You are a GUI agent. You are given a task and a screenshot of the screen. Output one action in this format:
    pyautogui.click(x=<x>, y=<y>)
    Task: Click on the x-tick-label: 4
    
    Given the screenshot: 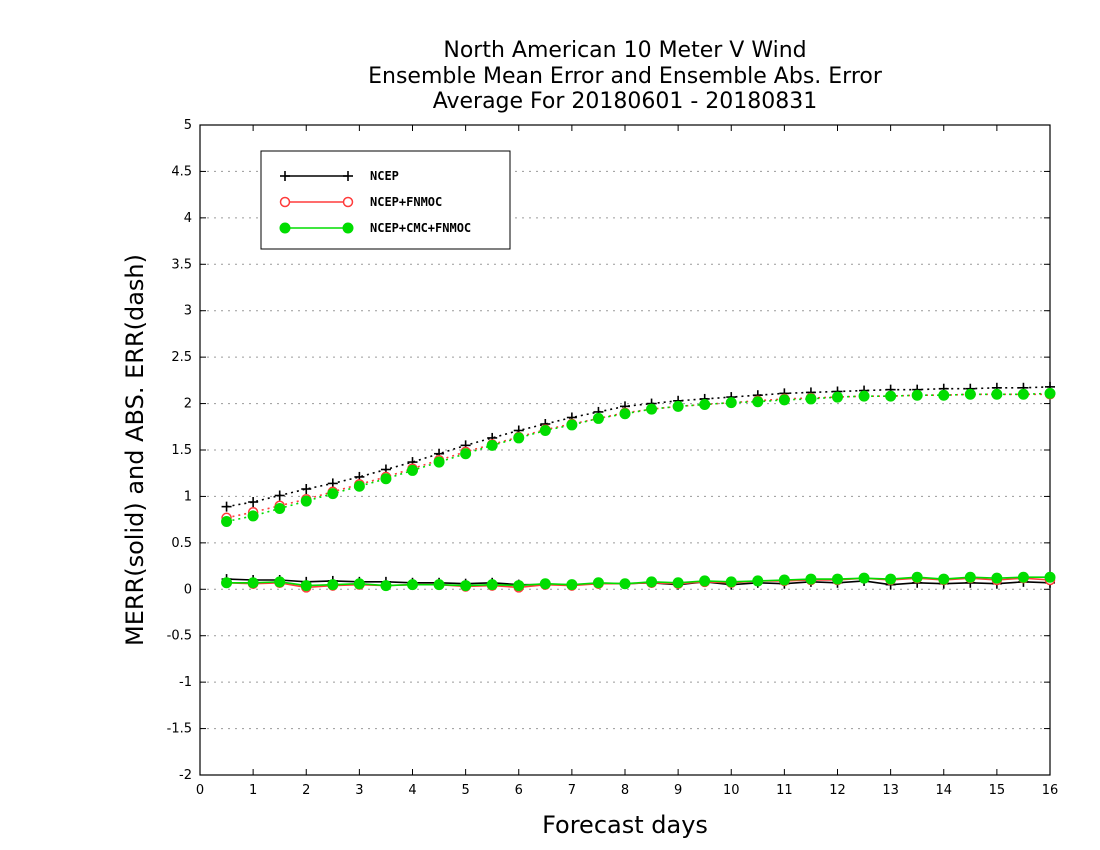 What is the action you would take?
    pyautogui.click(x=412, y=790)
    